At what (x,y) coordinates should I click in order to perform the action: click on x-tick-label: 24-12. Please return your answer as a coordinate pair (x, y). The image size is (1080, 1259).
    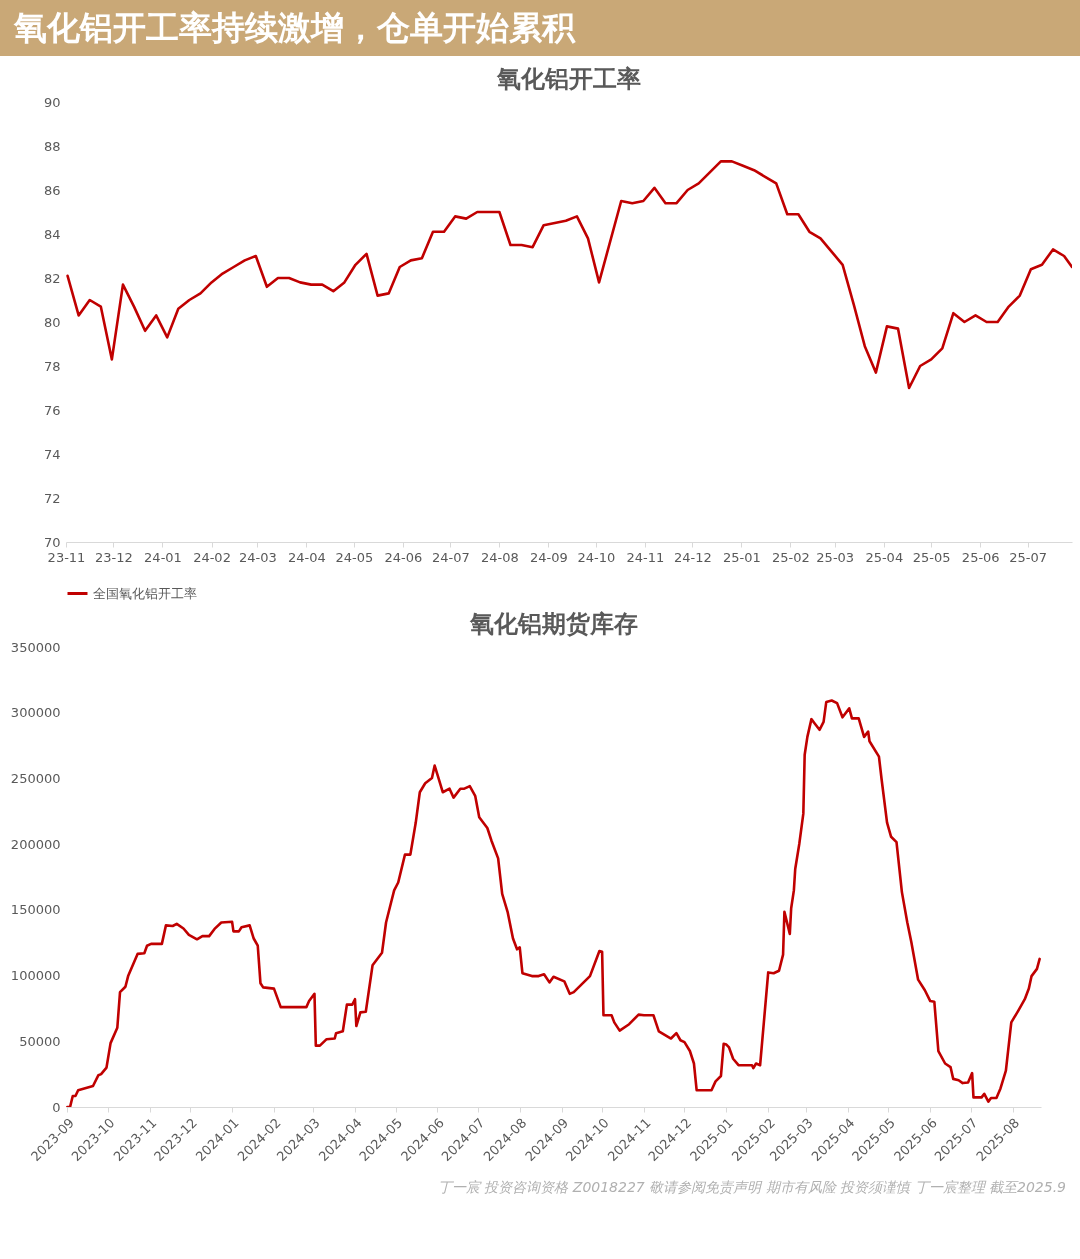
    Looking at the image, I should click on (692, 557).